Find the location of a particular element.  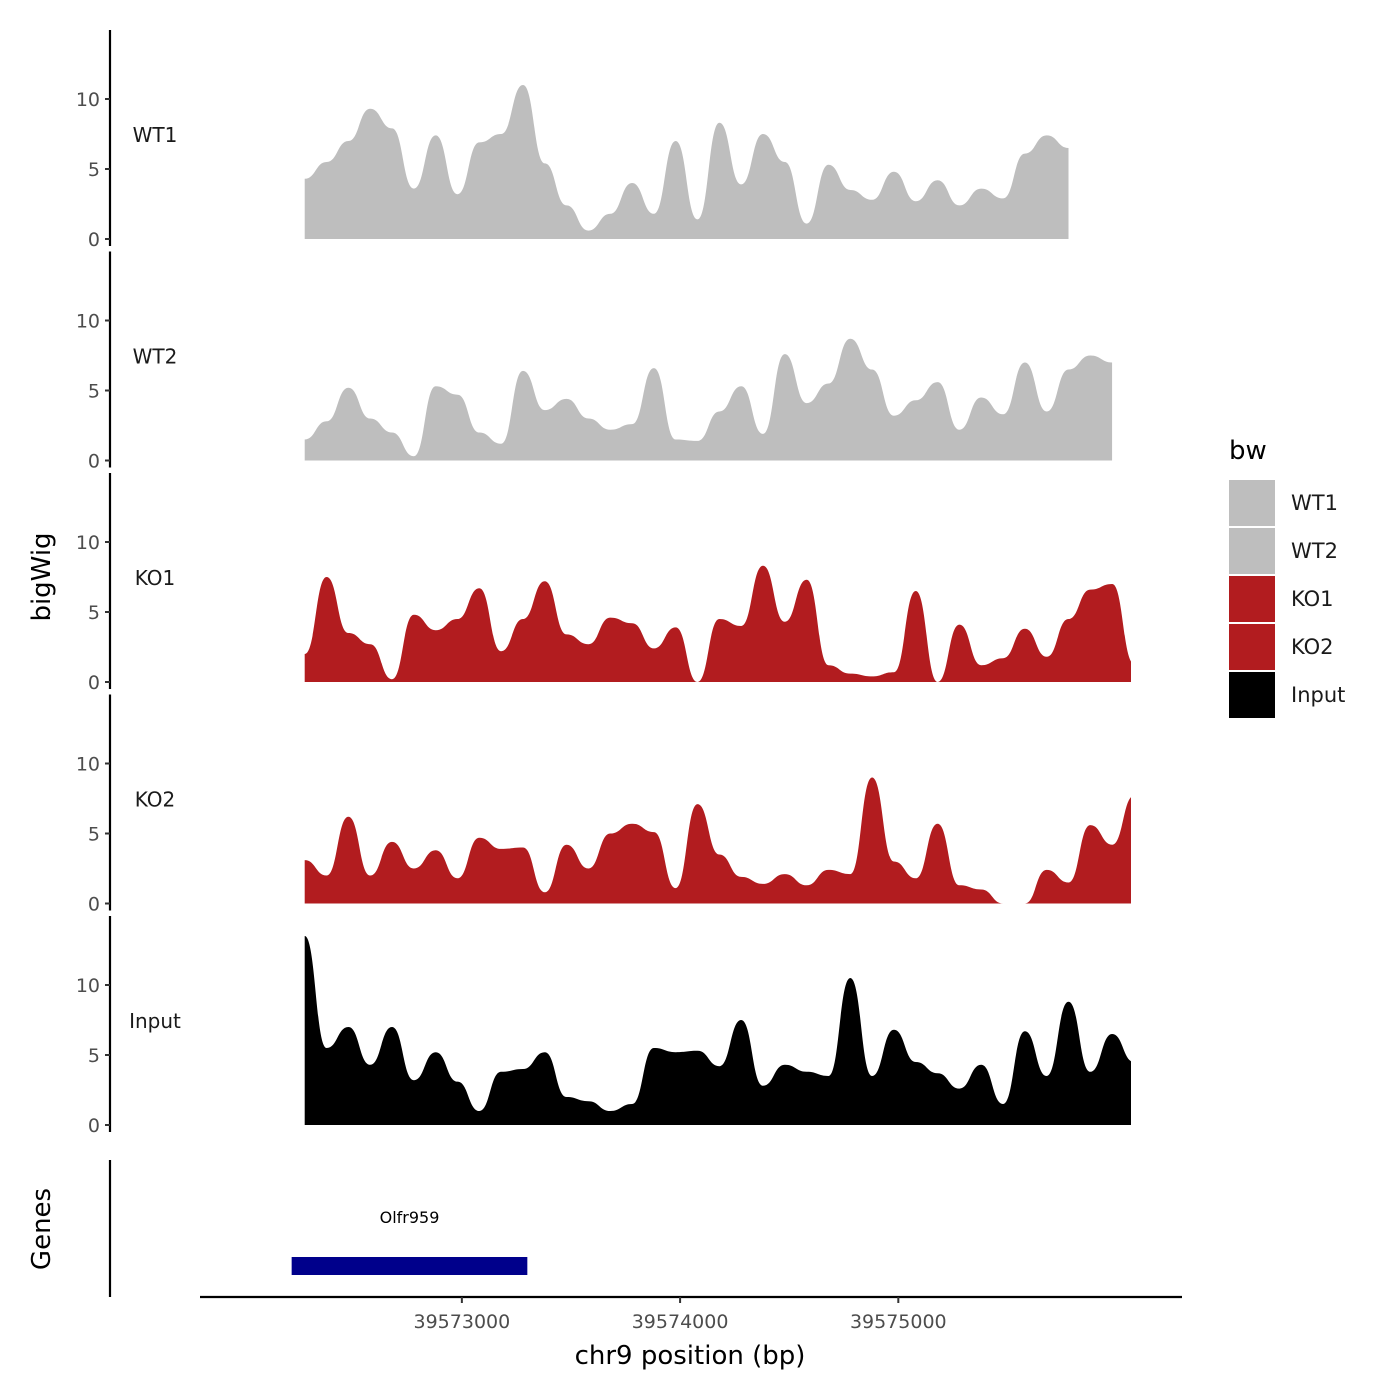

legend-key-wt1 is located at coordinates (1252, 503).